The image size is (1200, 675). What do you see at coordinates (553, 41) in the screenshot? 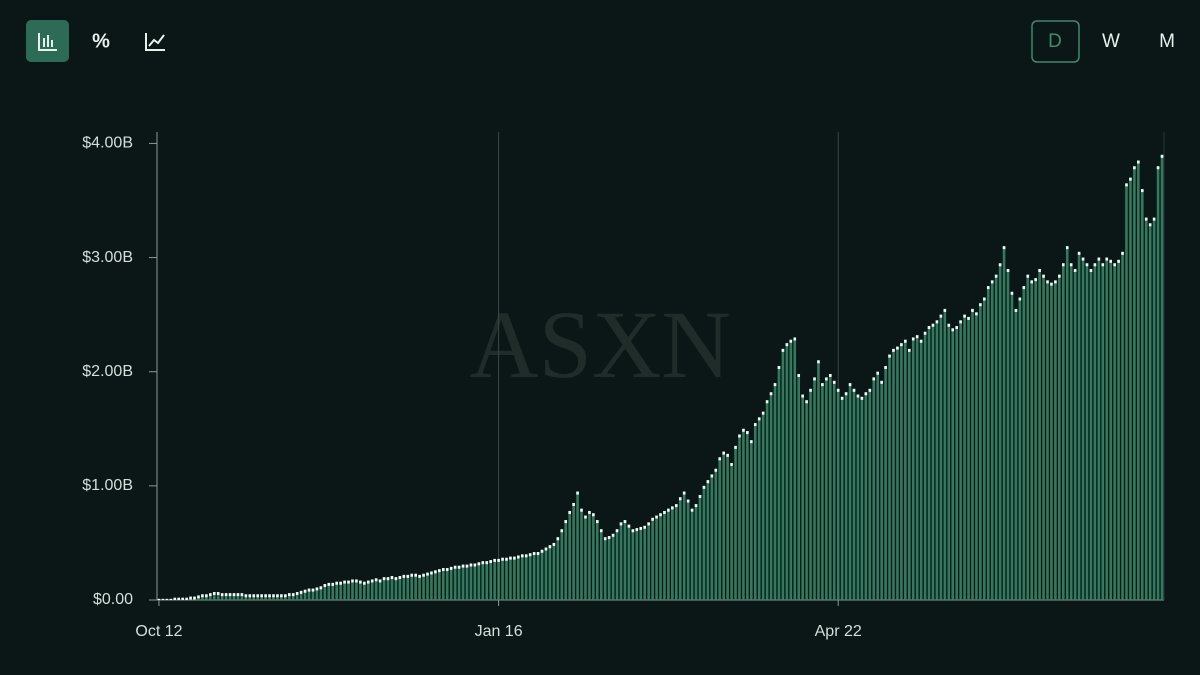
I see `toolbar: %` at bounding box center [553, 41].